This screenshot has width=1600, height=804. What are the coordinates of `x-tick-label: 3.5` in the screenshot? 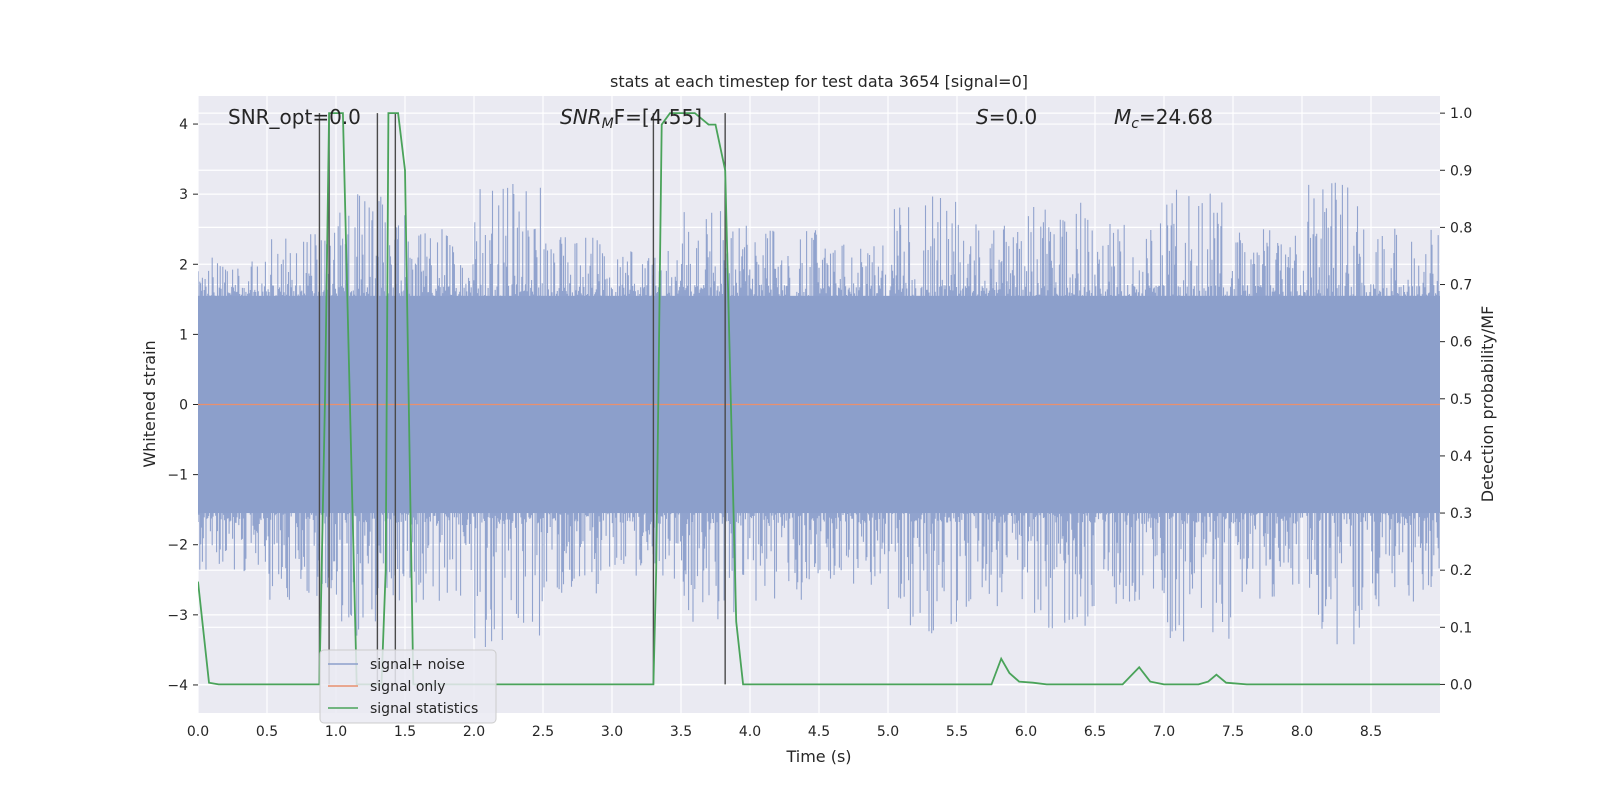 It's located at (681, 732).